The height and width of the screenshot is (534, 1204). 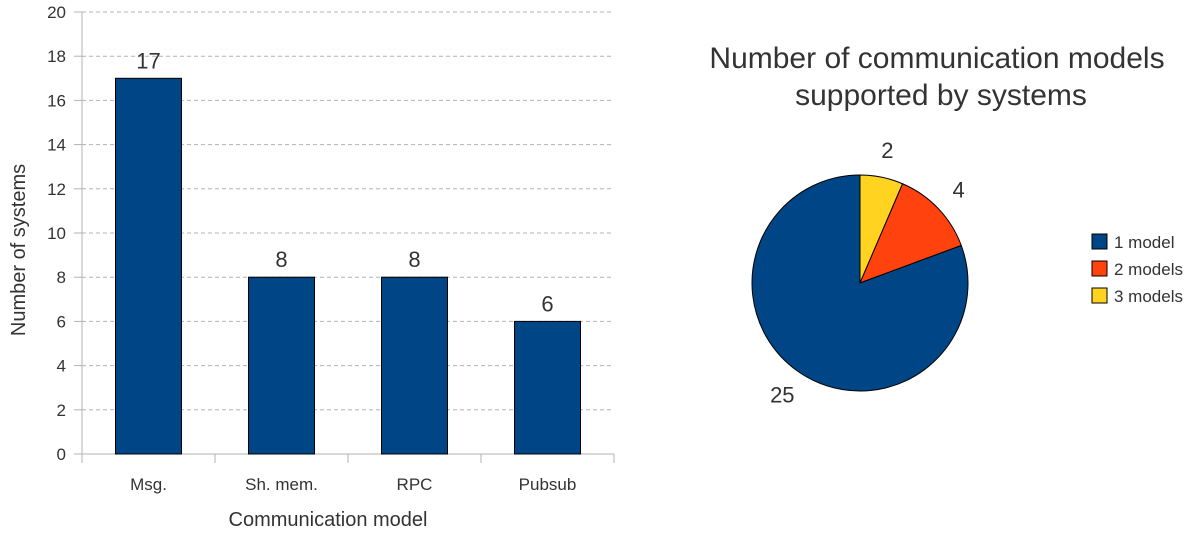 What do you see at coordinates (1148, 296) in the screenshot?
I see `legend-label: 3 models` at bounding box center [1148, 296].